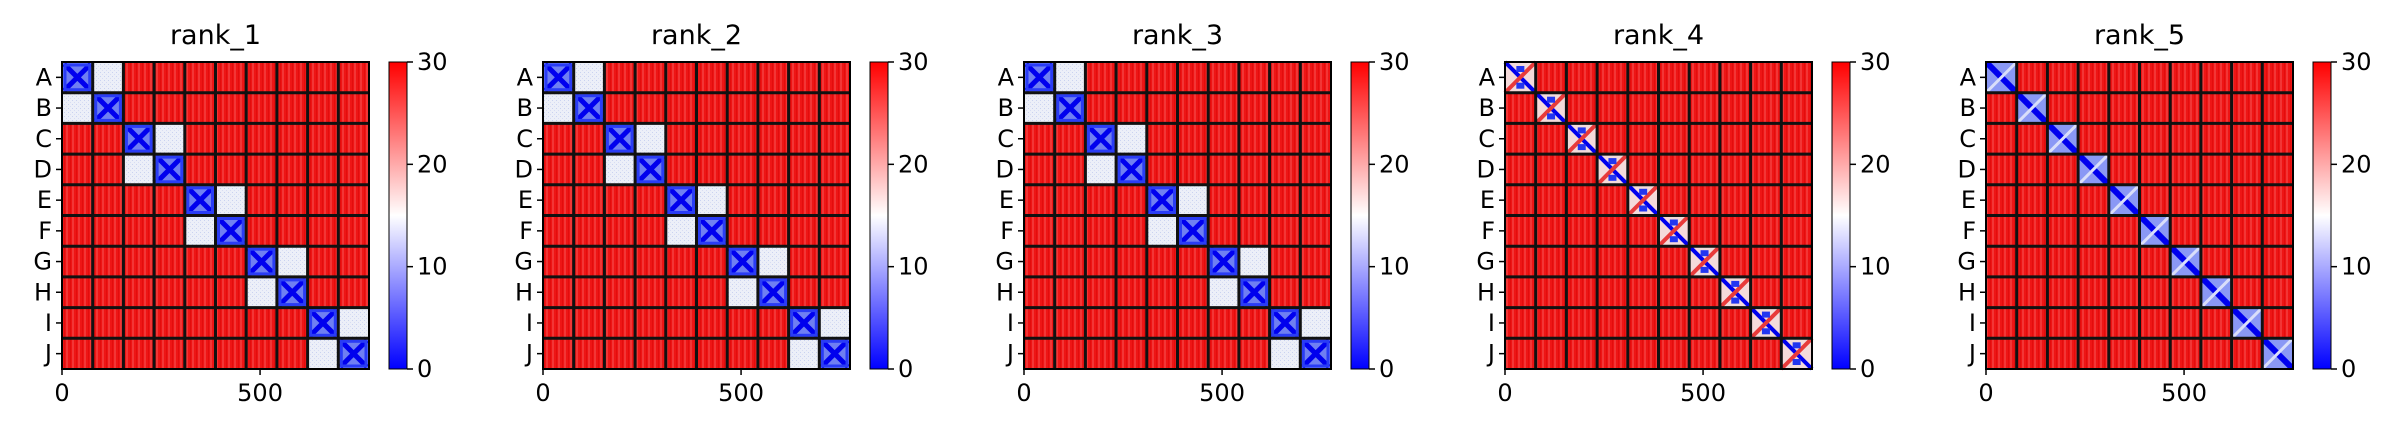 This screenshot has height=438, width=2403. Describe the element at coordinates (2356, 62) in the screenshot. I see `colorbar-tick-label: 30` at that location.